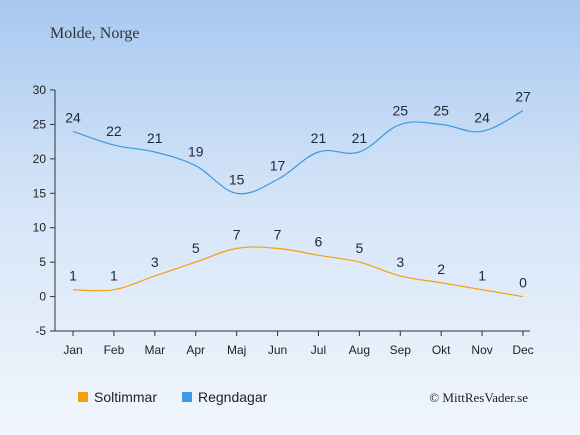 The height and width of the screenshot is (435, 580). Describe the element at coordinates (72, 350) in the screenshot. I see `x-tick-label: Jan` at that location.